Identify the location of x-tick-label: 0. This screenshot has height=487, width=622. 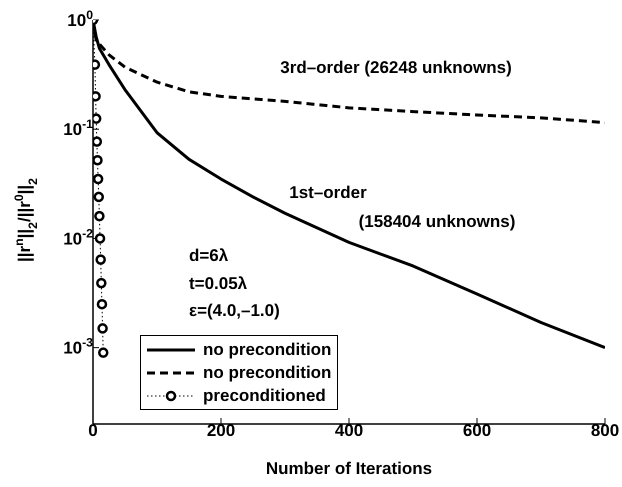
(93, 430).